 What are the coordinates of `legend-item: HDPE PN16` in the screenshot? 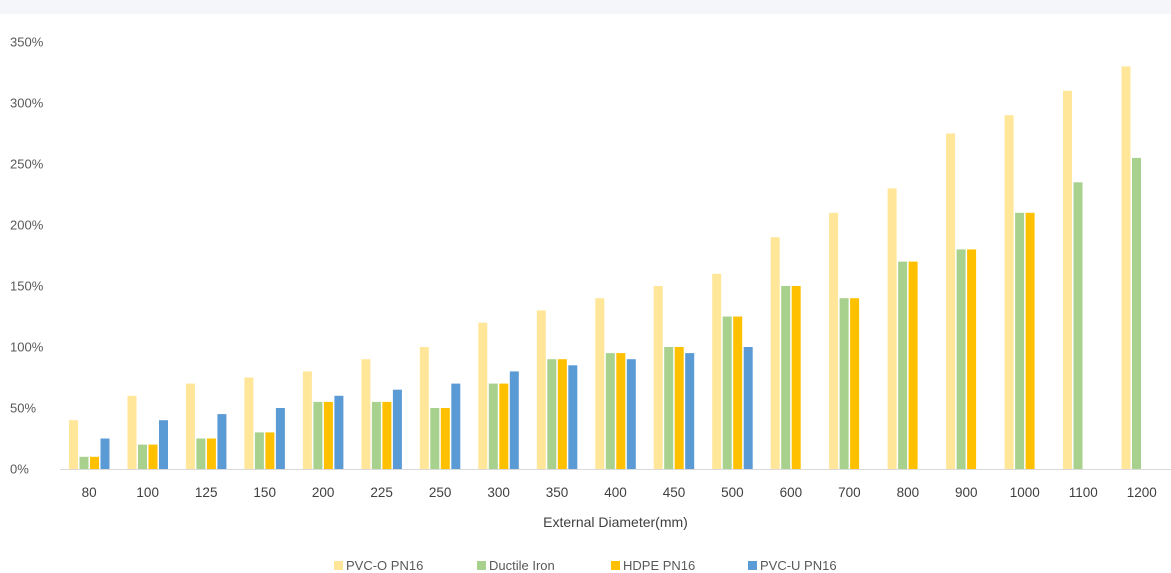 It's located at (653, 565).